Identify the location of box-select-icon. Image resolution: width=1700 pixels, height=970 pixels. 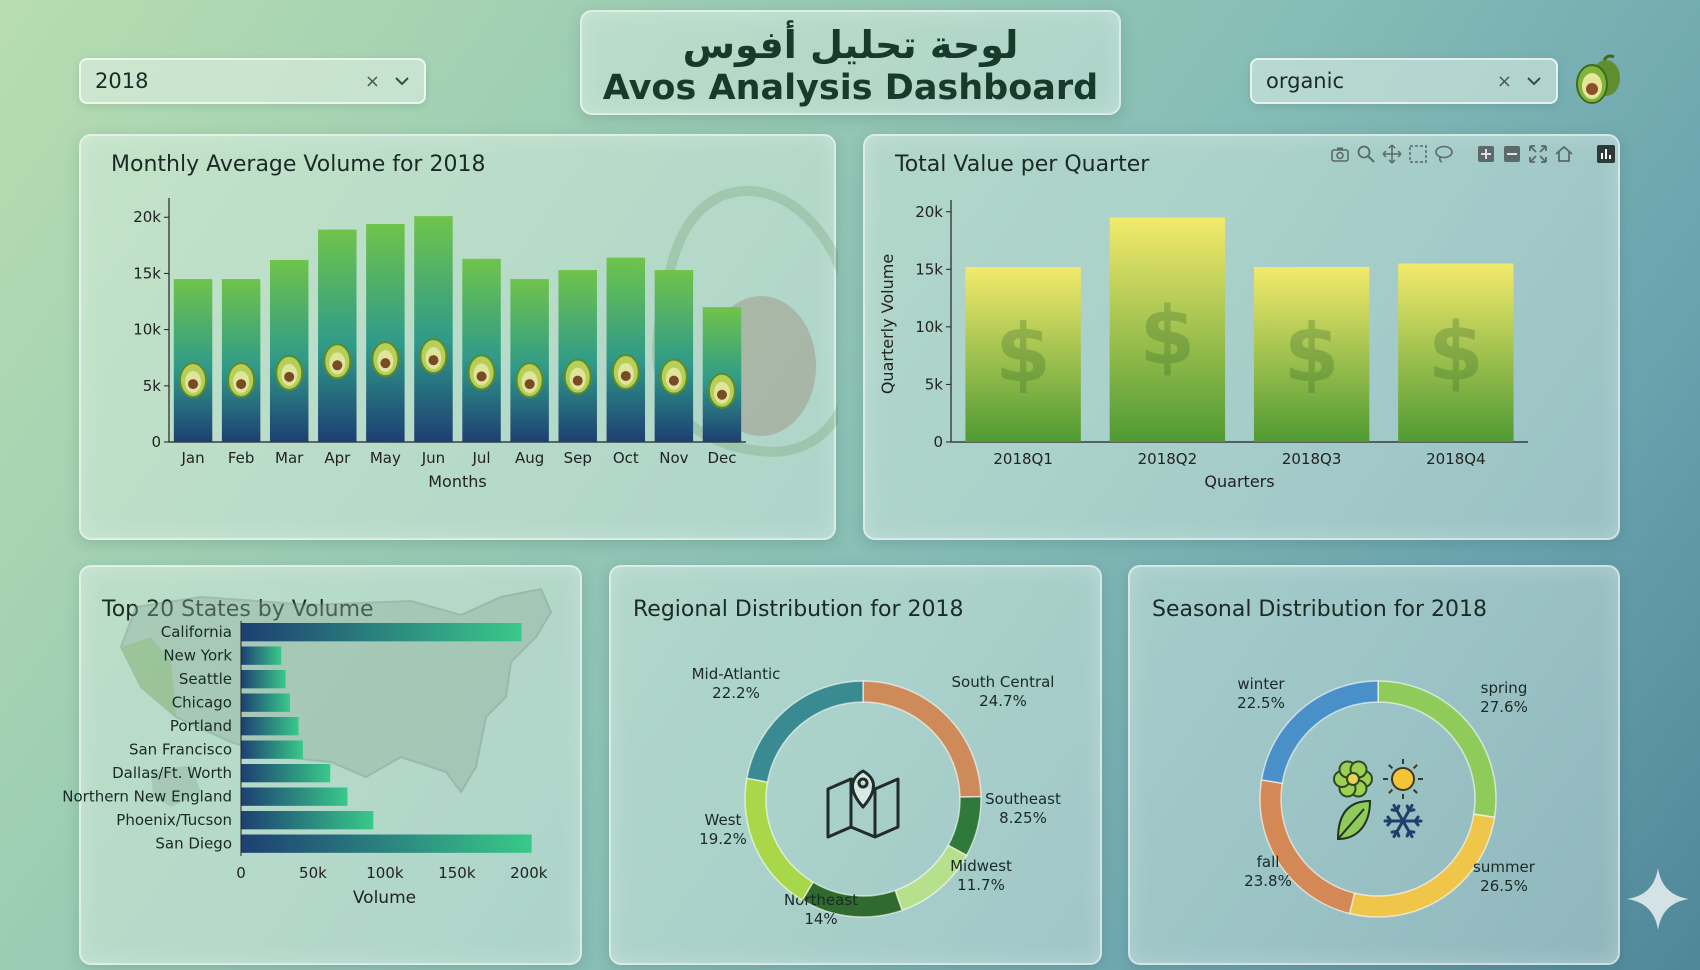
(1418, 154).